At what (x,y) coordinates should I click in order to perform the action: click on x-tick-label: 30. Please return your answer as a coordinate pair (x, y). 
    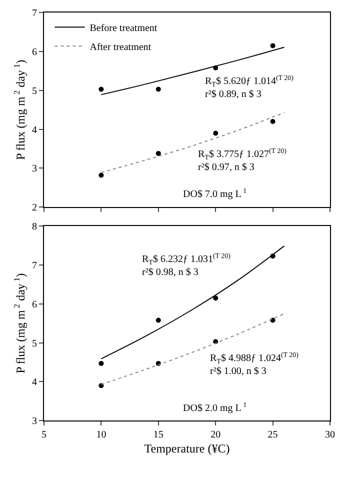
    Looking at the image, I should click on (330, 435).